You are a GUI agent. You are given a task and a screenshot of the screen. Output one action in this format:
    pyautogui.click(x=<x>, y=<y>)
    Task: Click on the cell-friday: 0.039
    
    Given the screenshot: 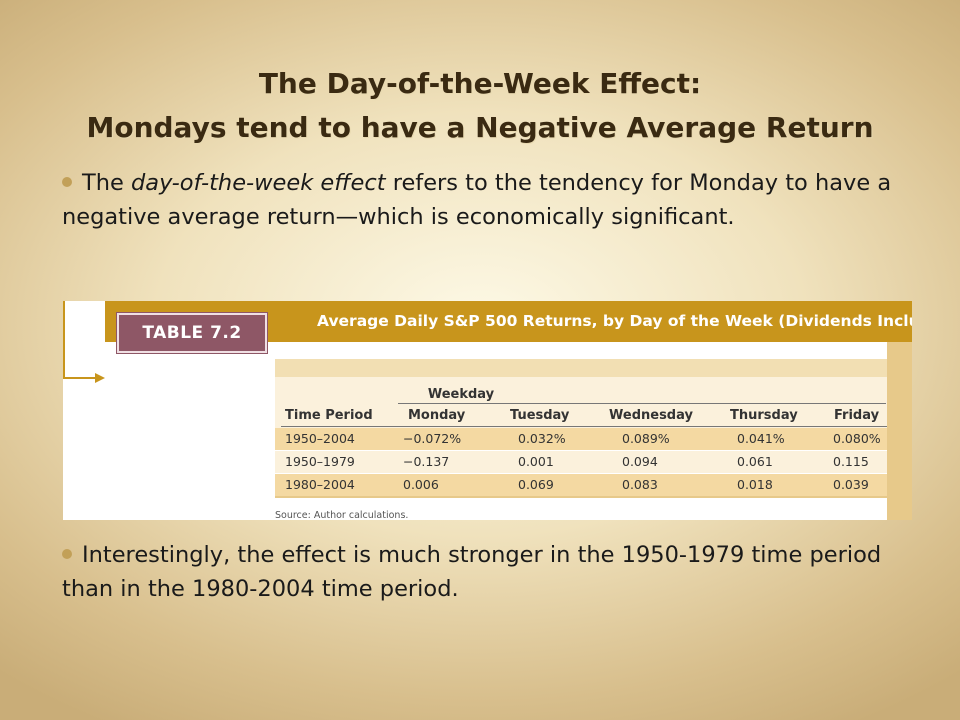 What is the action you would take?
    pyautogui.click(x=851, y=484)
    